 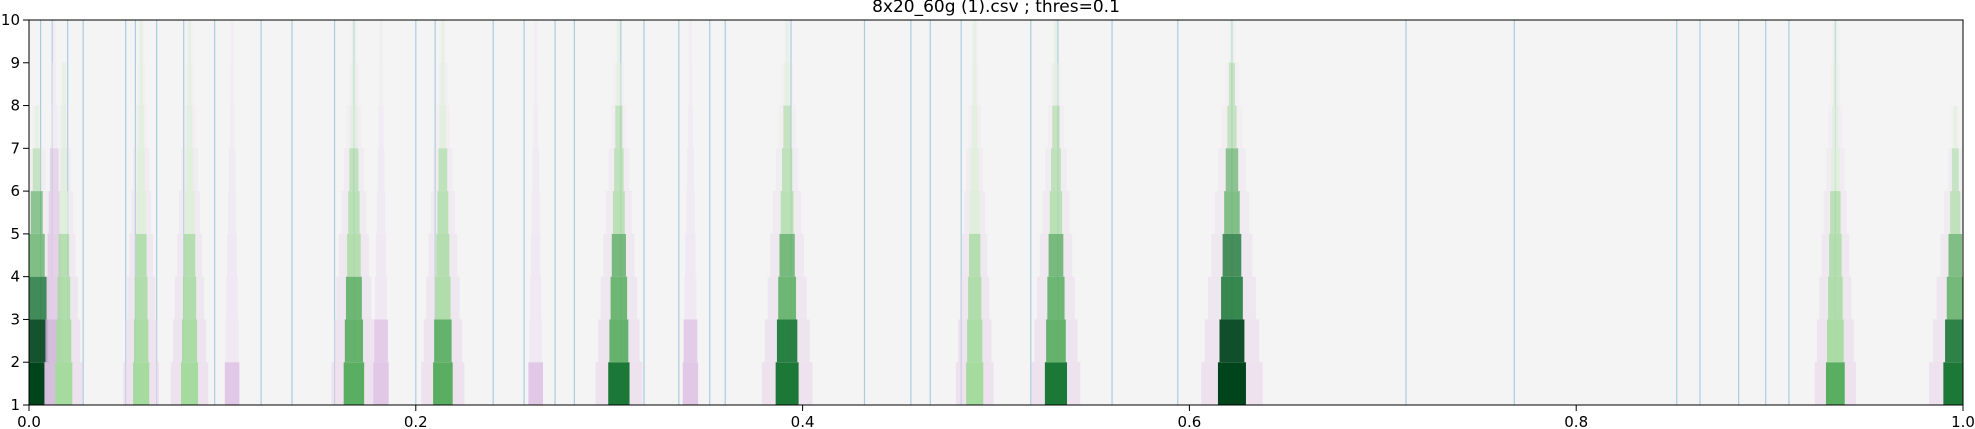 What do you see at coordinates (15, 212) in the screenshot?
I see `y-axis: 1 2 3 4 5 6 7 8 9 10` at bounding box center [15, 212].